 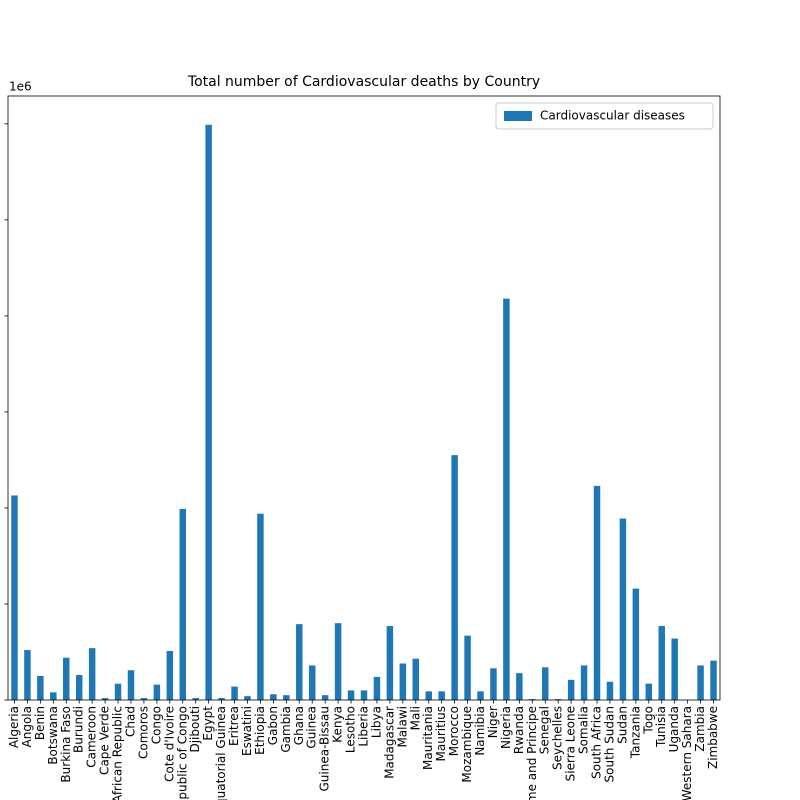 What do you see at coordinates (299, 725) in the screenshot?
I see `x-tick-label: Ghana` at bounding box center [299, 725].